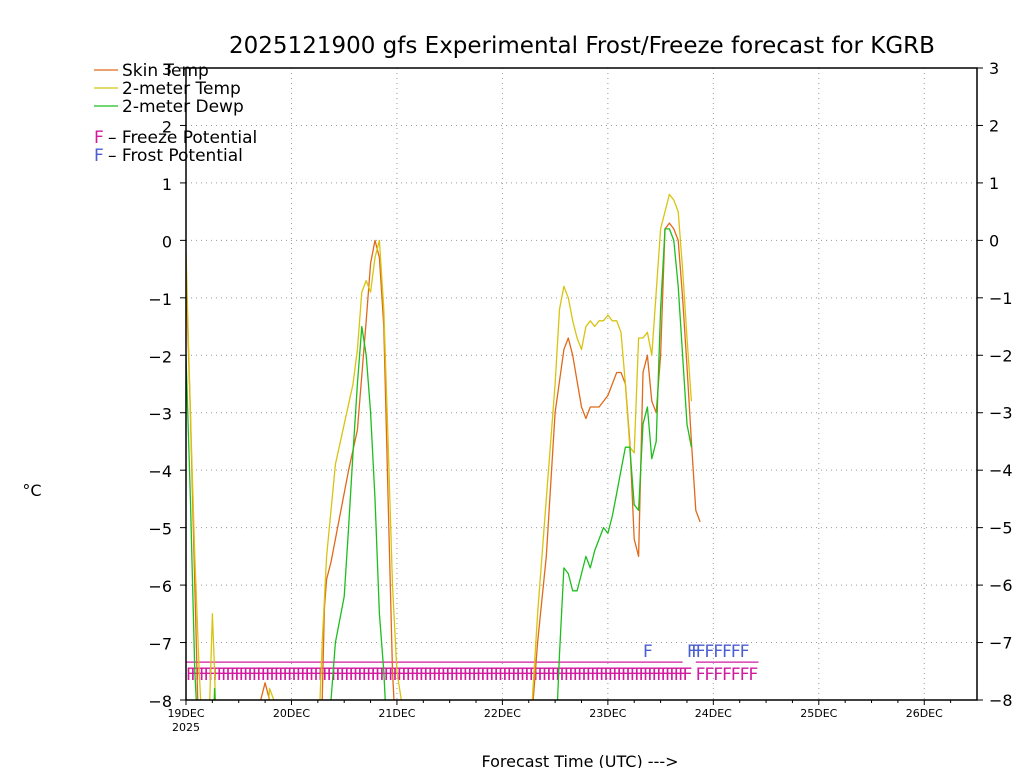 This screenshot has width=1024, height=768. What do you see at coordinates (183, 107) in the screenshot?
I see `legend-label: 2-meter Dewp` at bounding box center [183, 107].